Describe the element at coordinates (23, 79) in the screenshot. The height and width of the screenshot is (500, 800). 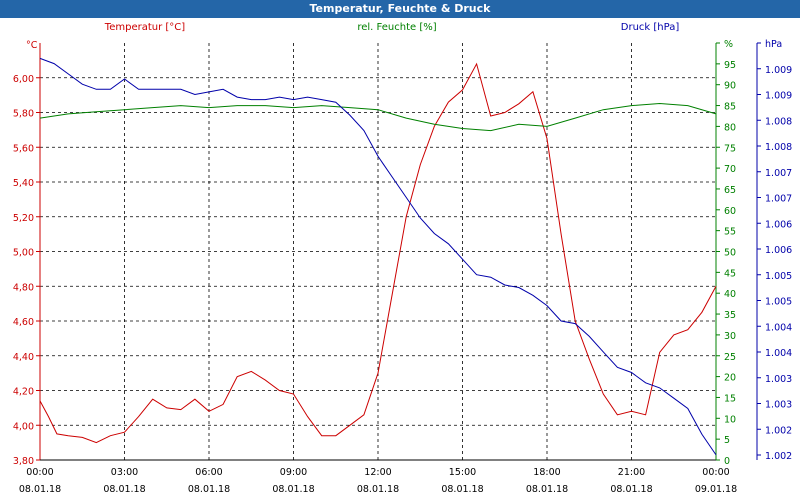
I see `left-tick-label: 6,00` at that location.